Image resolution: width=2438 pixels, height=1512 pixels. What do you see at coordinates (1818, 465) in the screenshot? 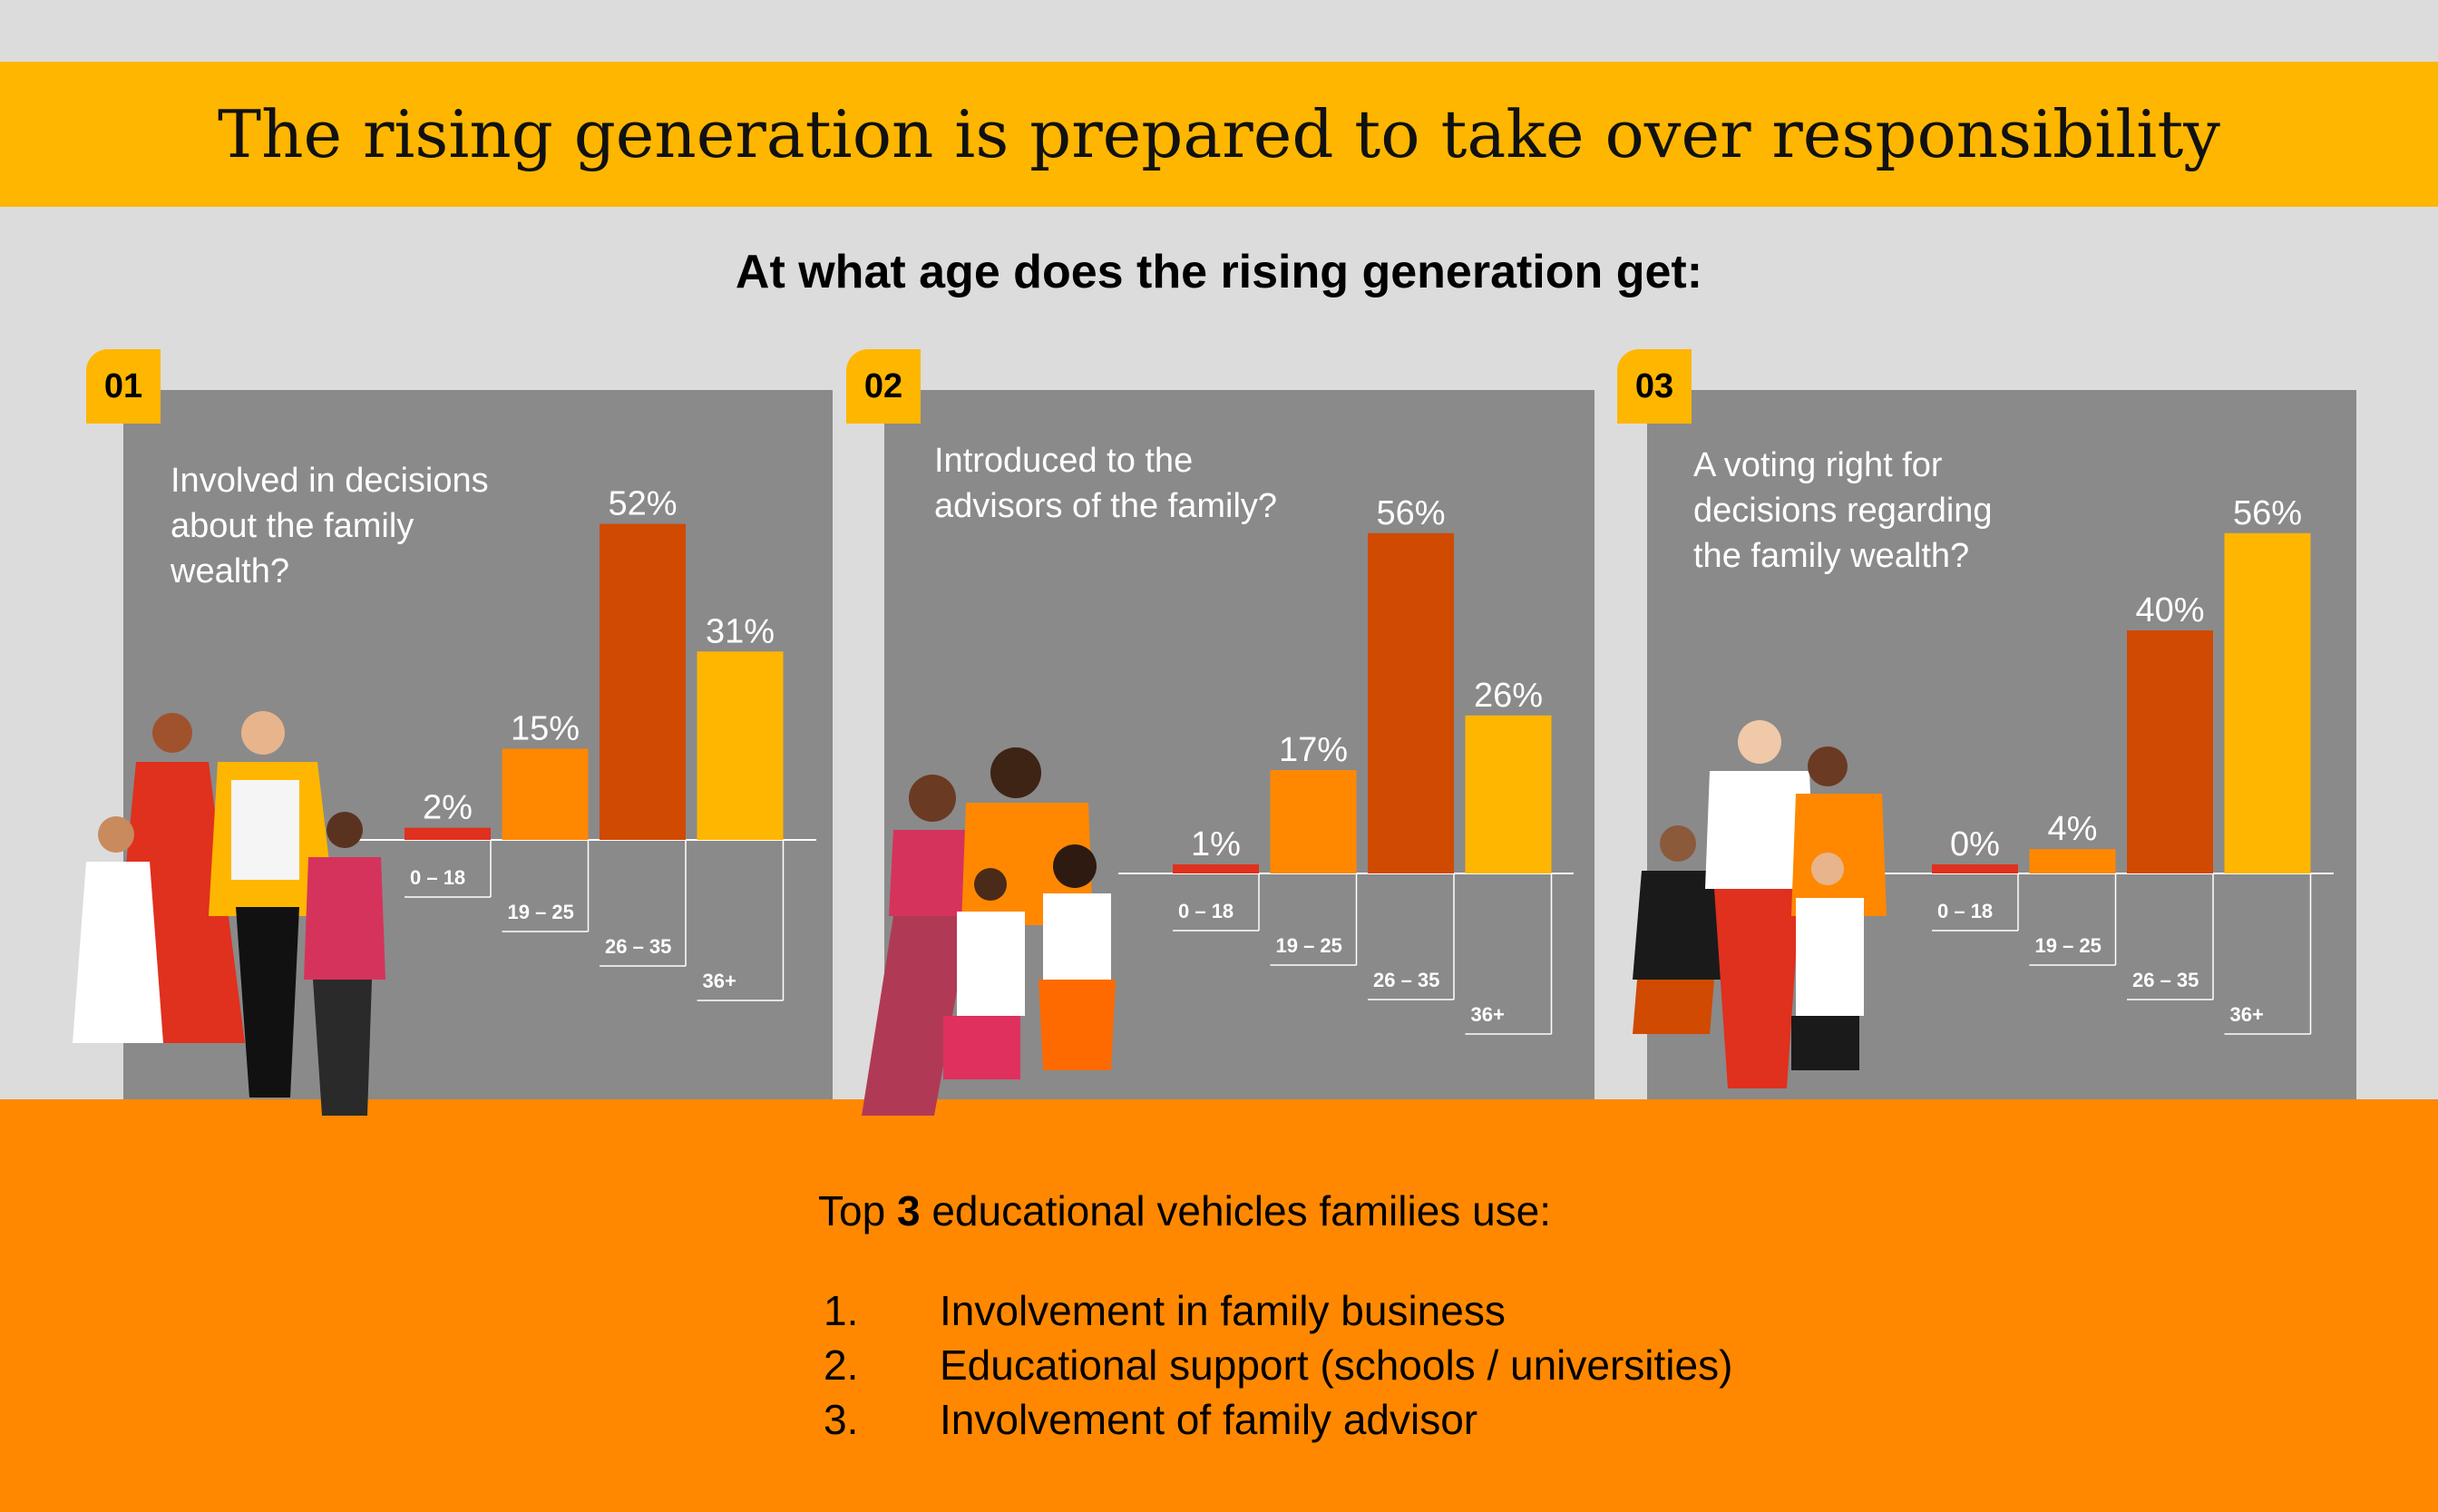
I see `panel-3-question-line: A voting right for` at bounding box center [1818, 465].